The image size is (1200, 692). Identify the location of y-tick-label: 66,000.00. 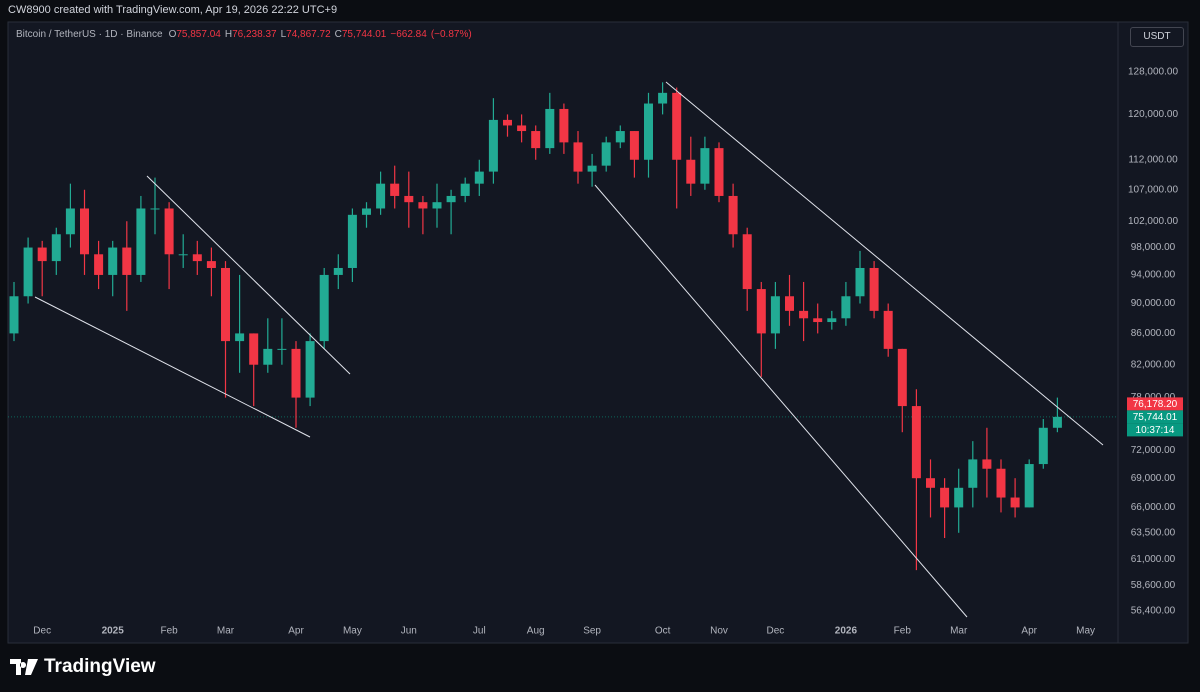
(1153, 507).